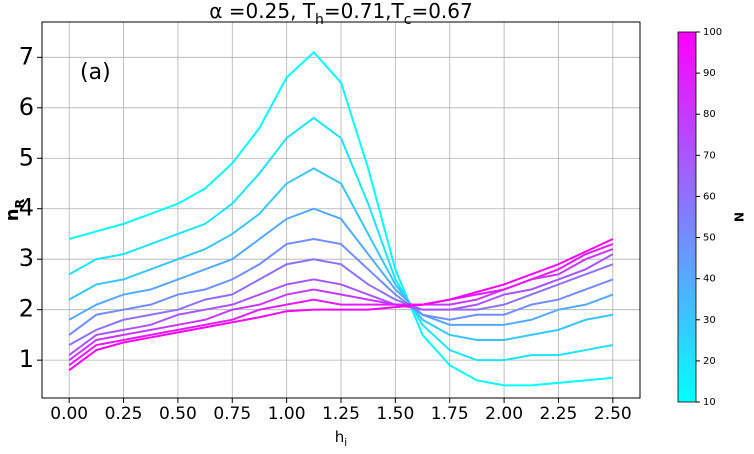 This screenshot has width=754, height=454. I want to click on x-tick-label: 1.50, so click(395, 414).